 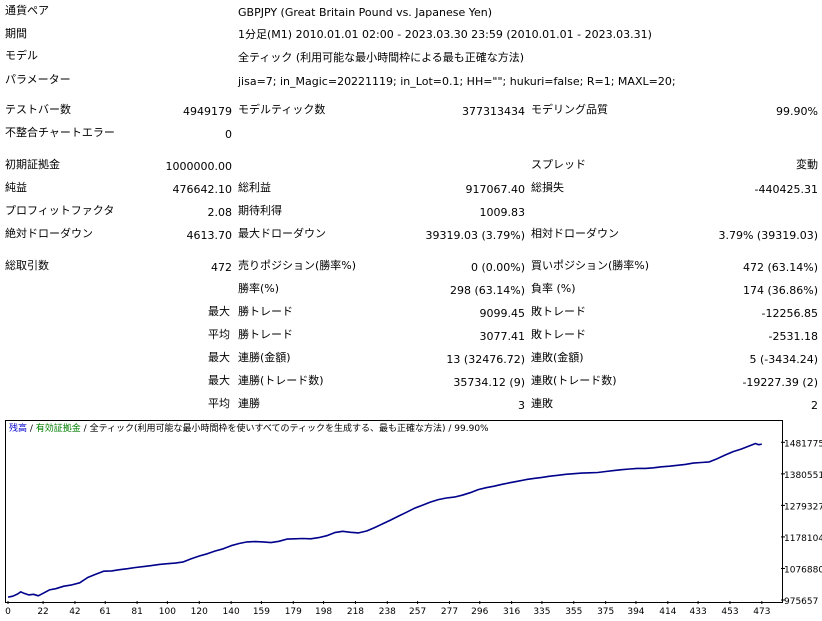 What do you see at coordinates (801, 602) in the screenshot?
I see `y-tick-label: 975657` at bounding box center [801, 602].